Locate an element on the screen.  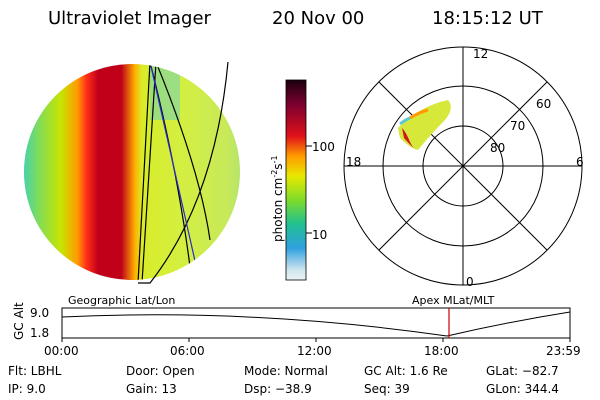
orbit-ytick-1-8: 1.8 is located at coordinates (40, 333).